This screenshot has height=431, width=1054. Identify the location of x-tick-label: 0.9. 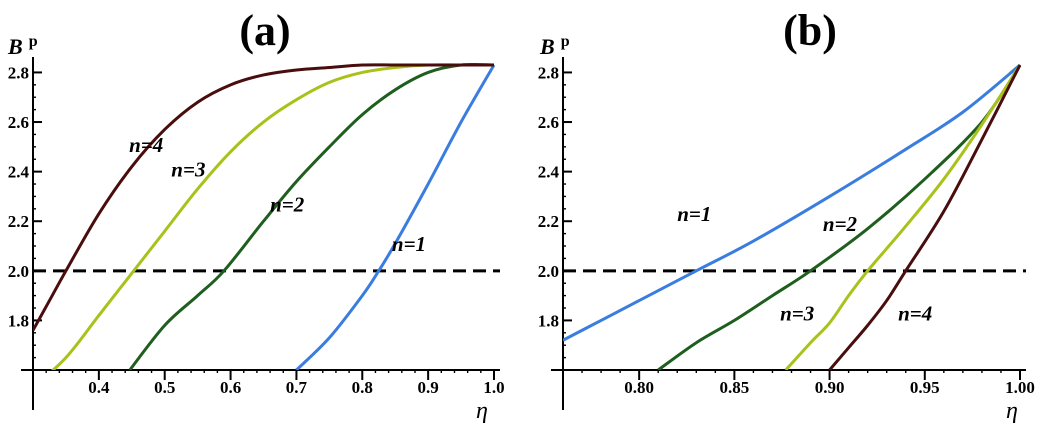
(428, 387).